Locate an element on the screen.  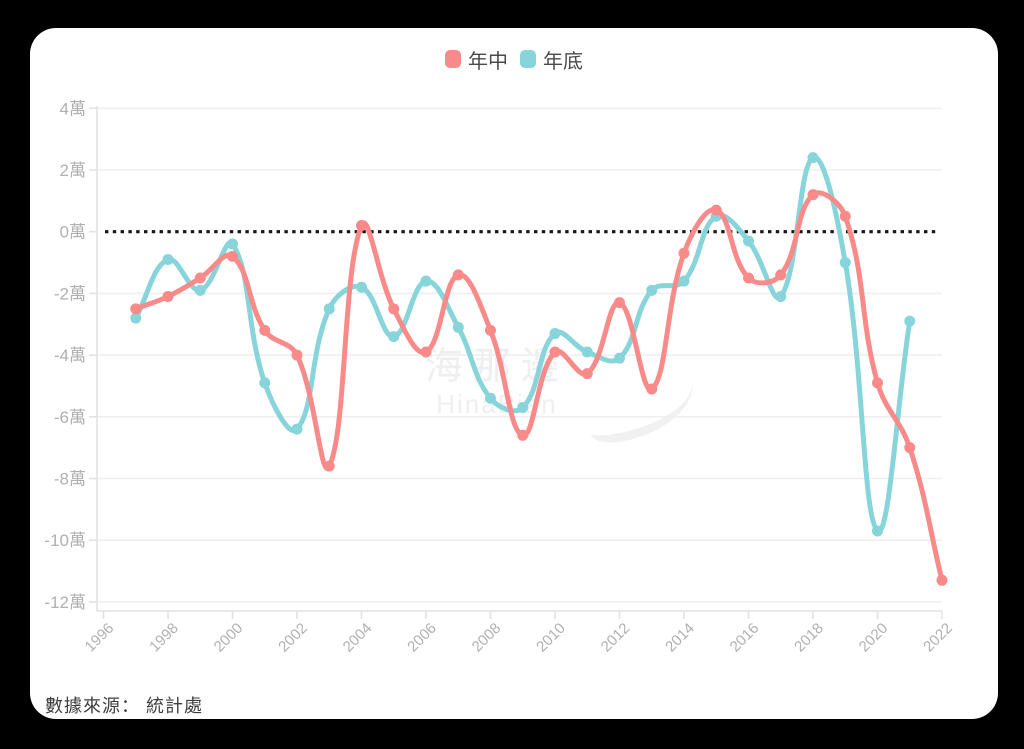
x-tick-label: 2014 is located at coordinates (680, 638).